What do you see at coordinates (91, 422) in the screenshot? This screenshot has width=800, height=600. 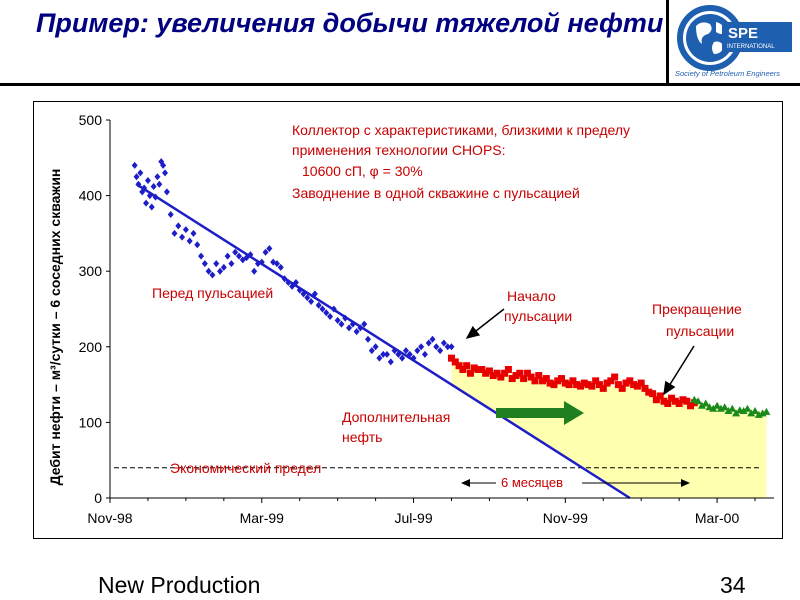 I see `y-tick-label: 100` at bounding box center [91, 422].